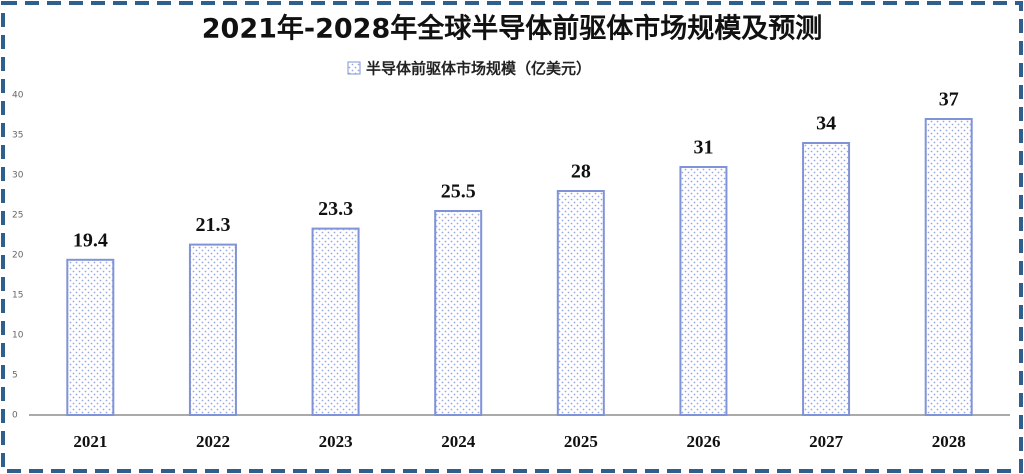  I want to click on y-tick-label: 40, so click(18, 96).